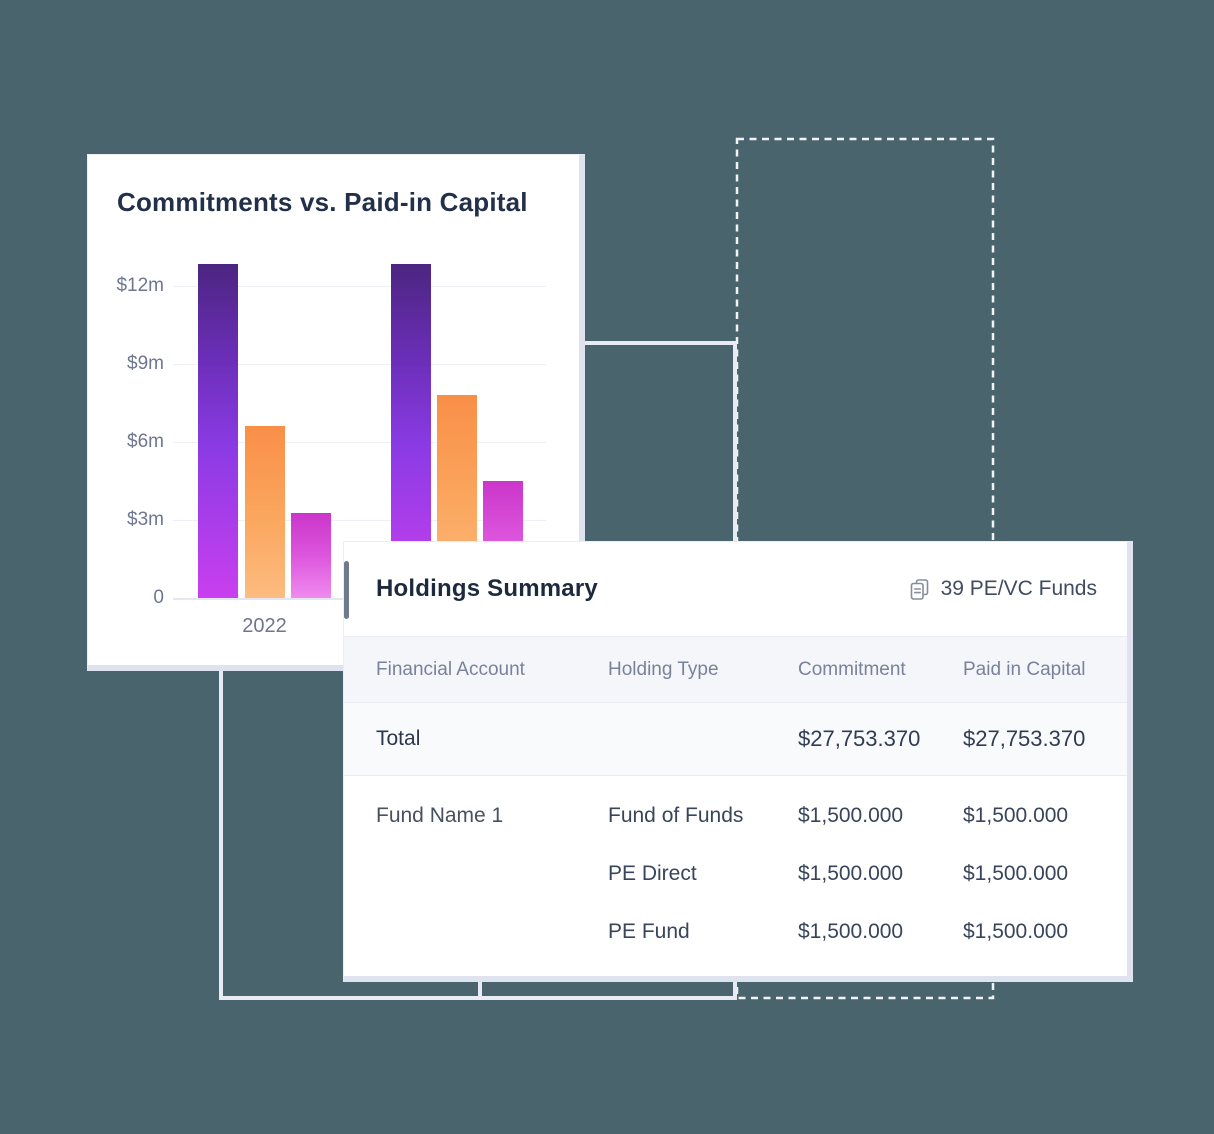 The height and width of the screenshot is (1134, 1214). I want to click on bar-orange-2022, so click(265, 512).